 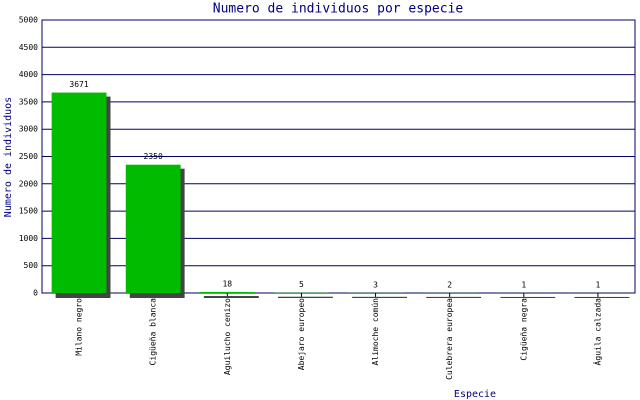 What do you see at coordinates (449, 284) in the screenshot?
I see `value-label: 2` at bounding box center [449, 284].